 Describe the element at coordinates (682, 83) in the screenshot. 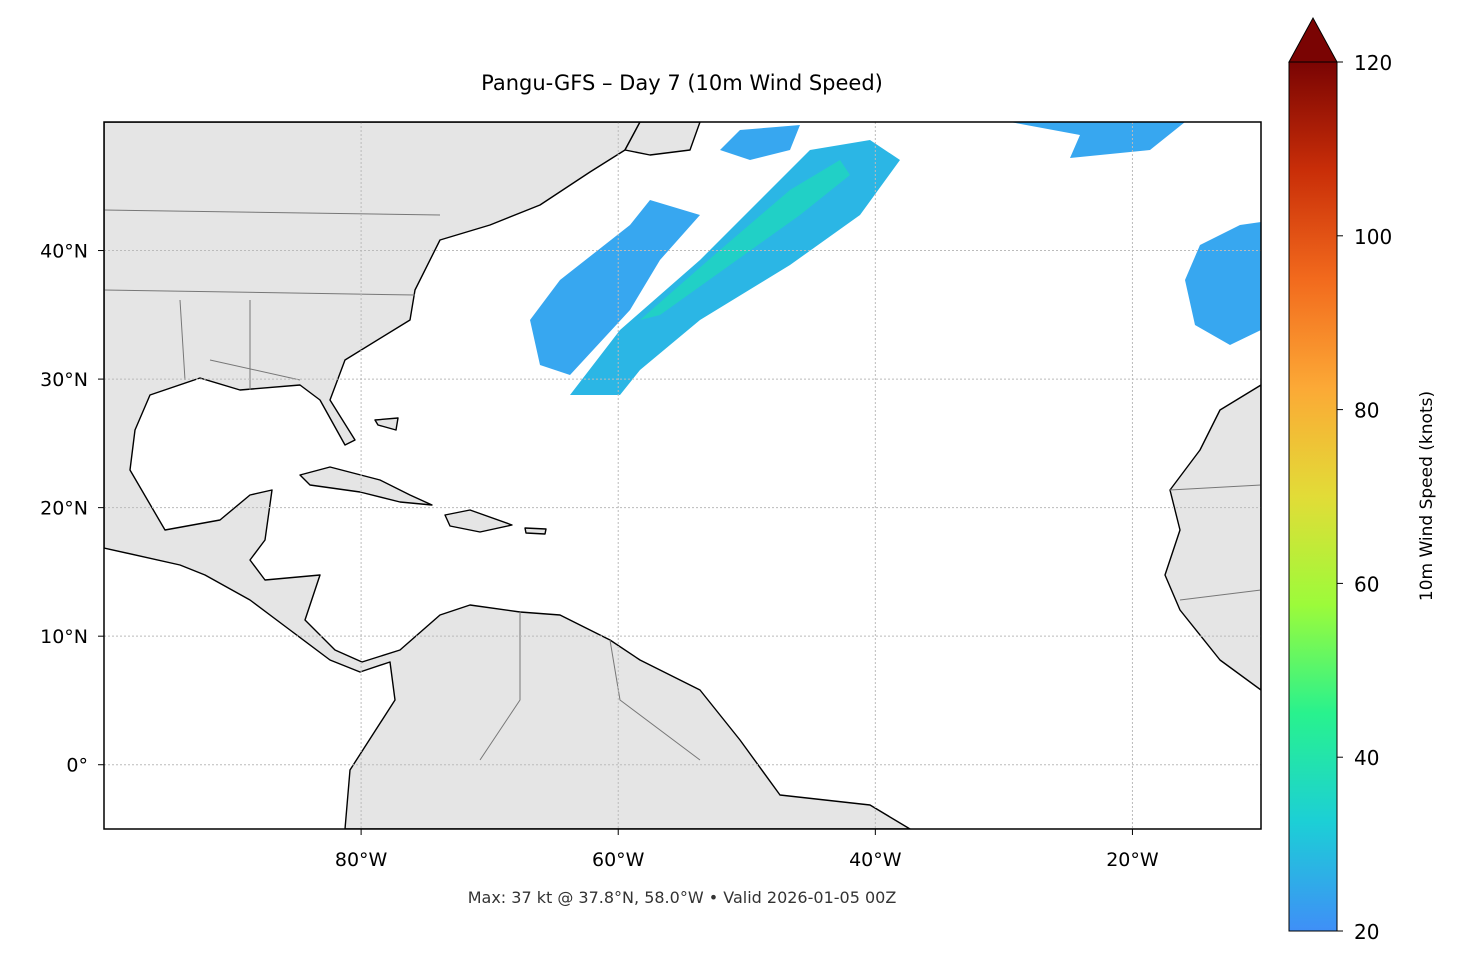

I see `chart-title: Pangu-GFS – Day 7 (10m Wind Speed)` at that location.